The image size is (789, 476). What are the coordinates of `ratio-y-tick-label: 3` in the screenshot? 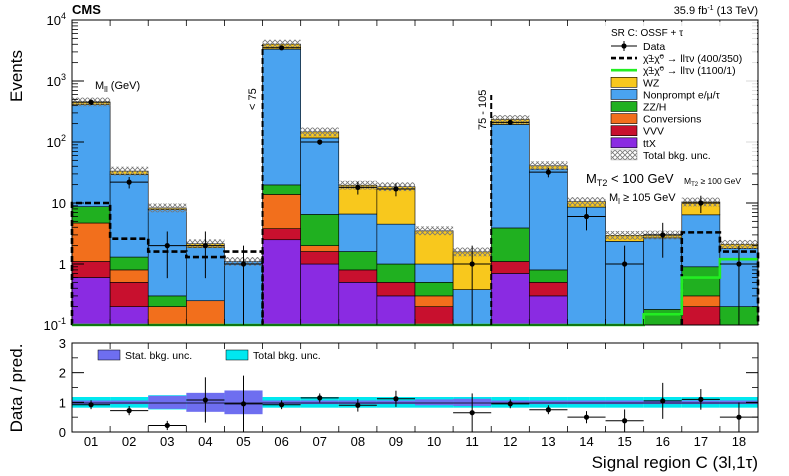 It's located at (62, 343).